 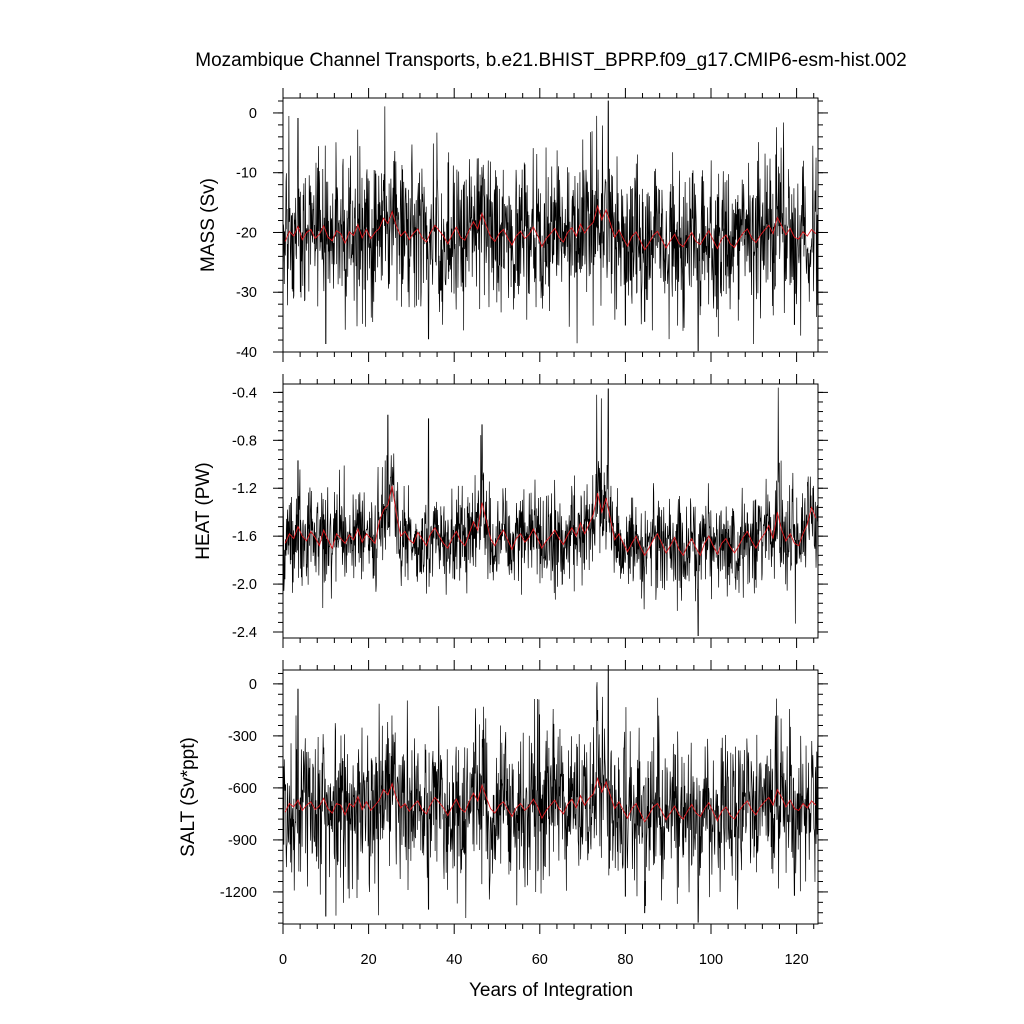 I want to click on mass-y-tick-label: -10, so click(x=246, y=174).